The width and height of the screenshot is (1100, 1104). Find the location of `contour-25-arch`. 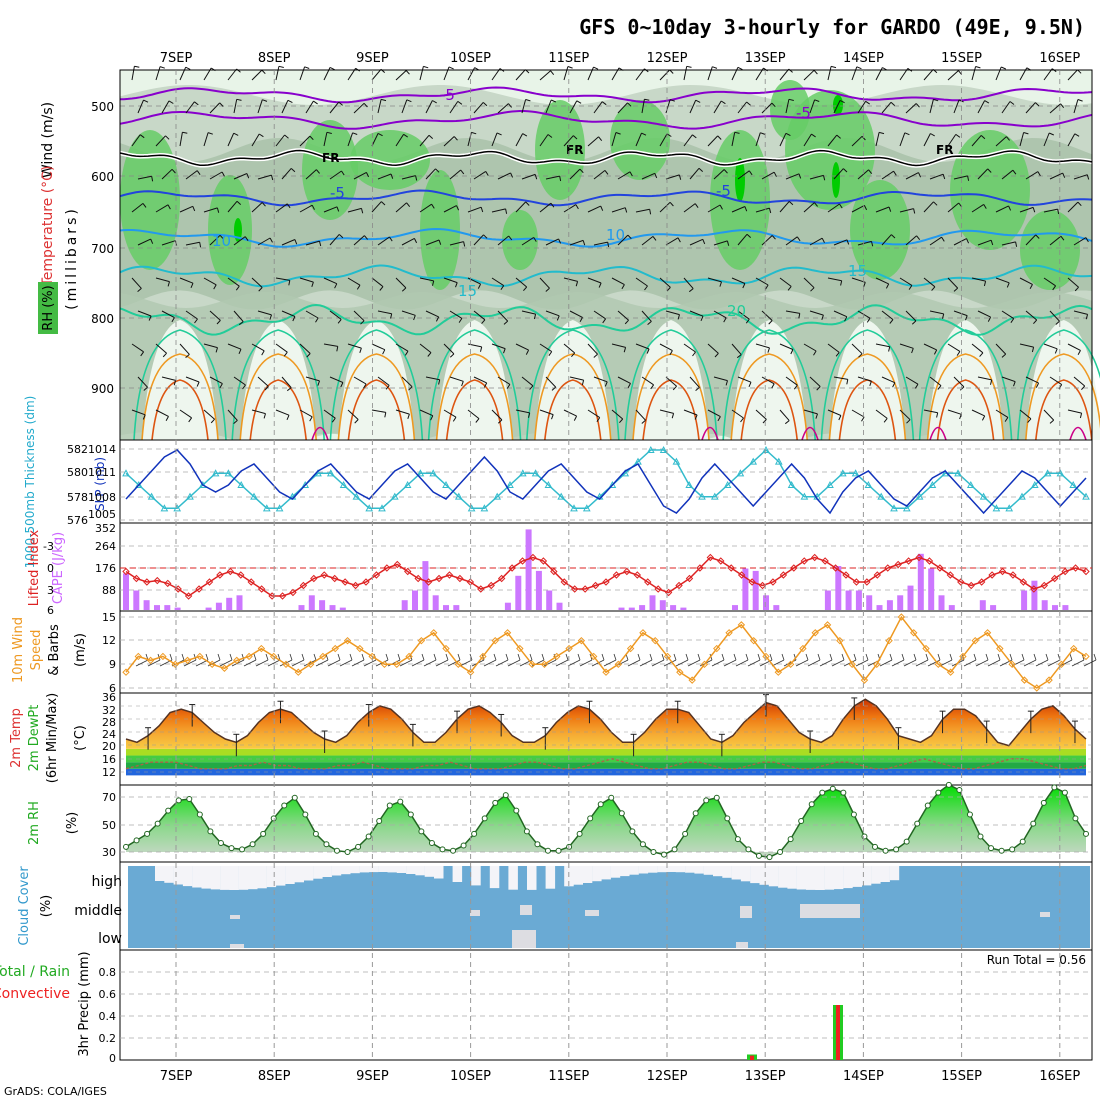

contour-25-arch is located at coordinates (769, 397).